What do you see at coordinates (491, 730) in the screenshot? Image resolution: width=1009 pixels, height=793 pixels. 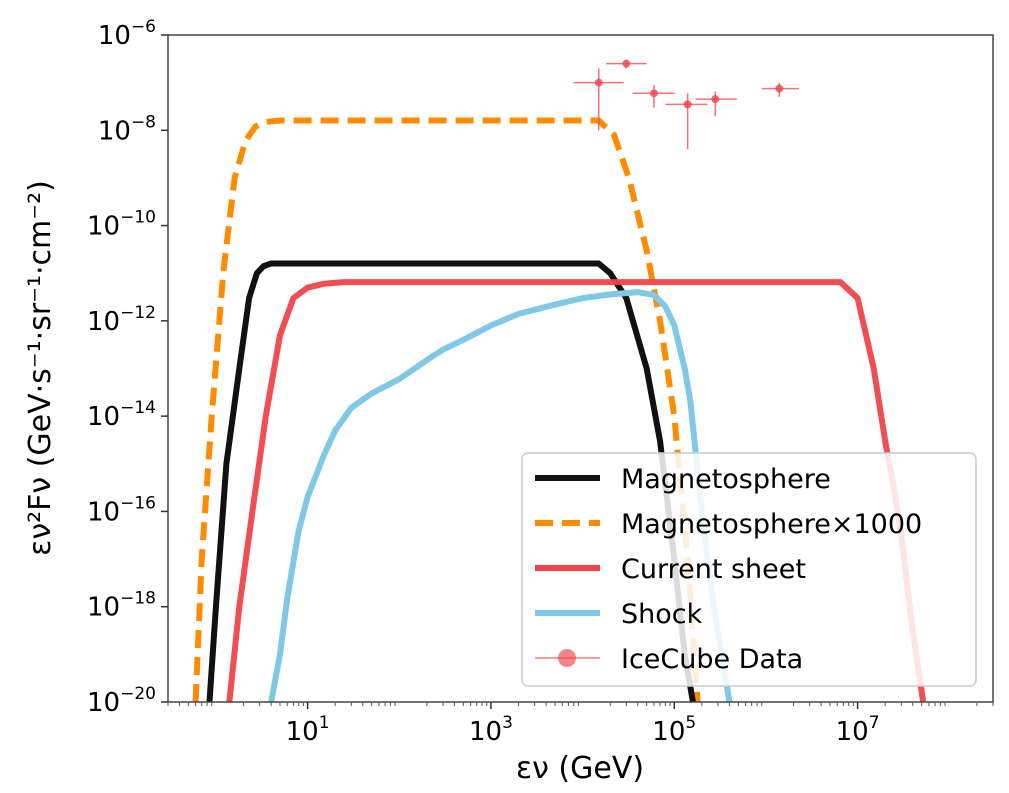 I see `x-tick-label: 10³` at bounding box center [491, 730].